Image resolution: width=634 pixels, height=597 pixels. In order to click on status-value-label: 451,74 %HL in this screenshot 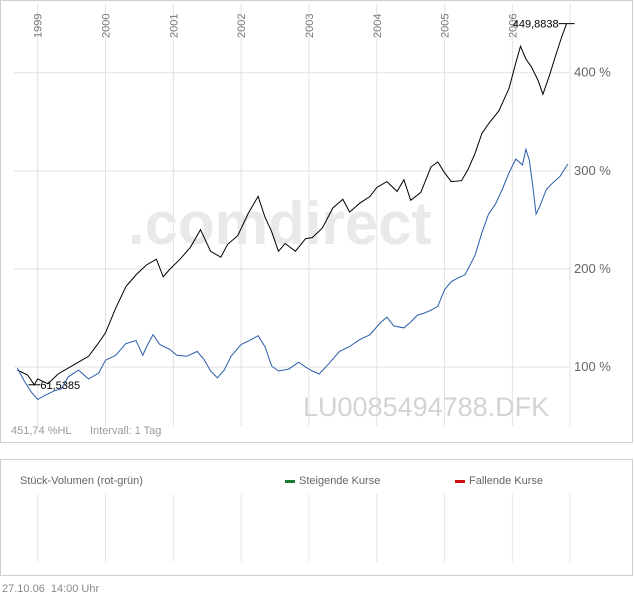, I will do `click(41, 431)`.